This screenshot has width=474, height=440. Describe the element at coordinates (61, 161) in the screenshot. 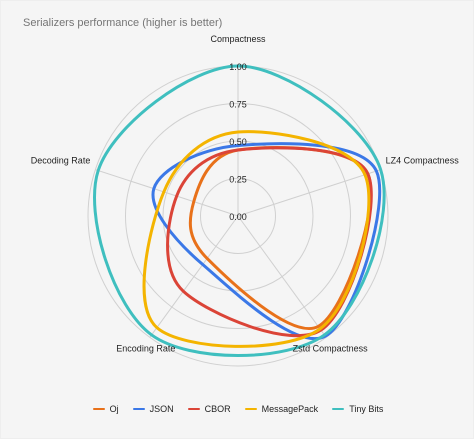

I see `axis-label: Decoding Rate` at that location.